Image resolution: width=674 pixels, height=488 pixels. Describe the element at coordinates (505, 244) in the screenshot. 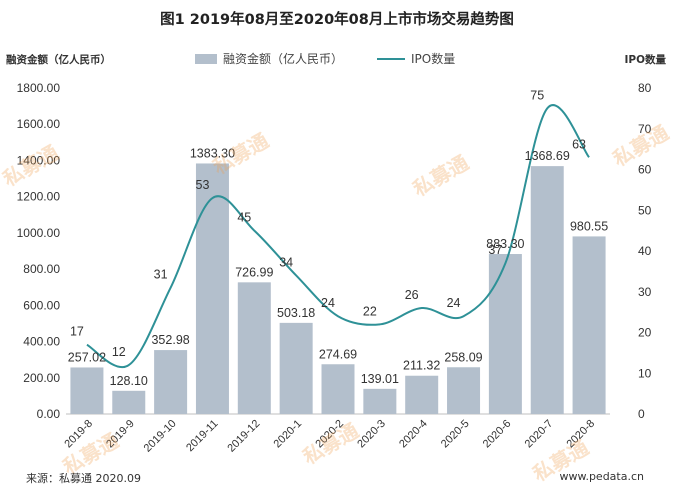

I see `bar-value-label: 883.30` at that location.